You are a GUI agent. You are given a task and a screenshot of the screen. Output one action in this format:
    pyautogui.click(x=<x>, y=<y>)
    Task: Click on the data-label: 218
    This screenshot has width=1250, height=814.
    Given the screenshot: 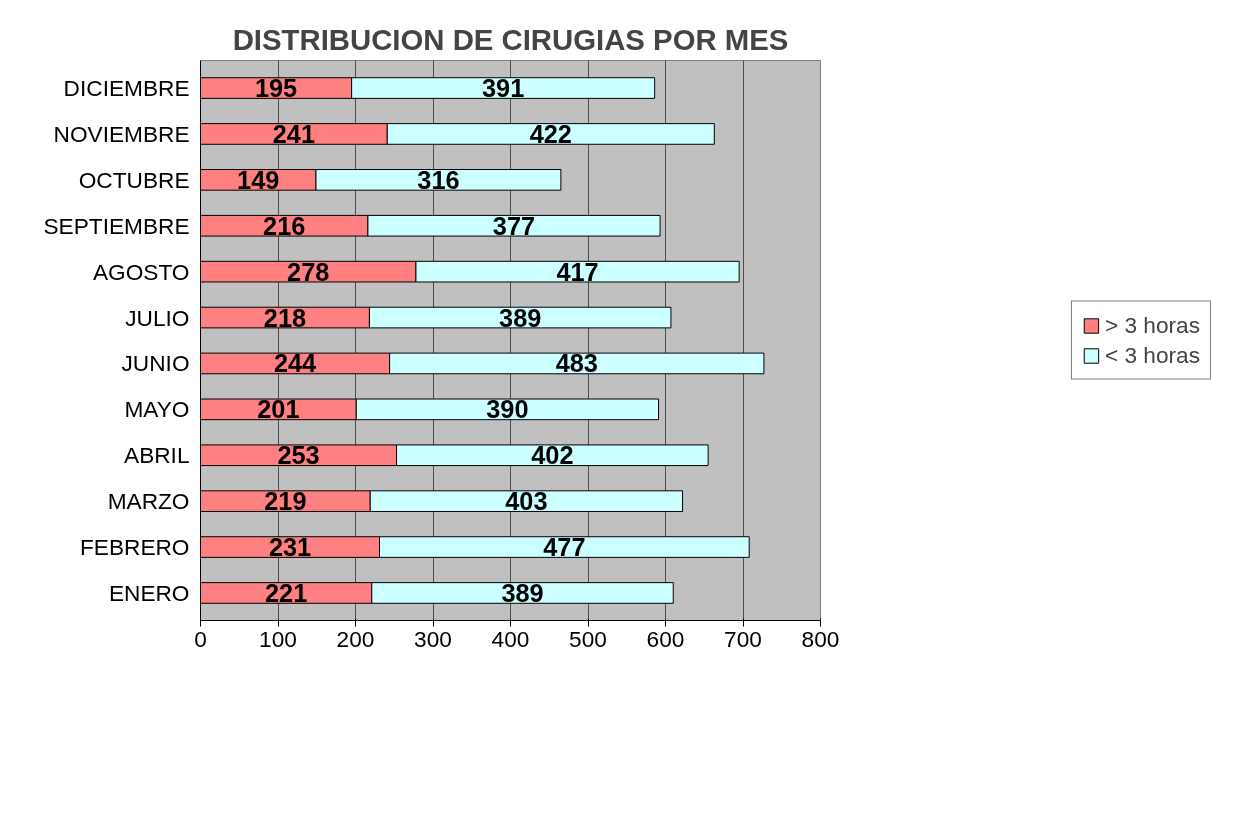 What is the action you would take?
    pyautogui.click(x=285, y=317)
    